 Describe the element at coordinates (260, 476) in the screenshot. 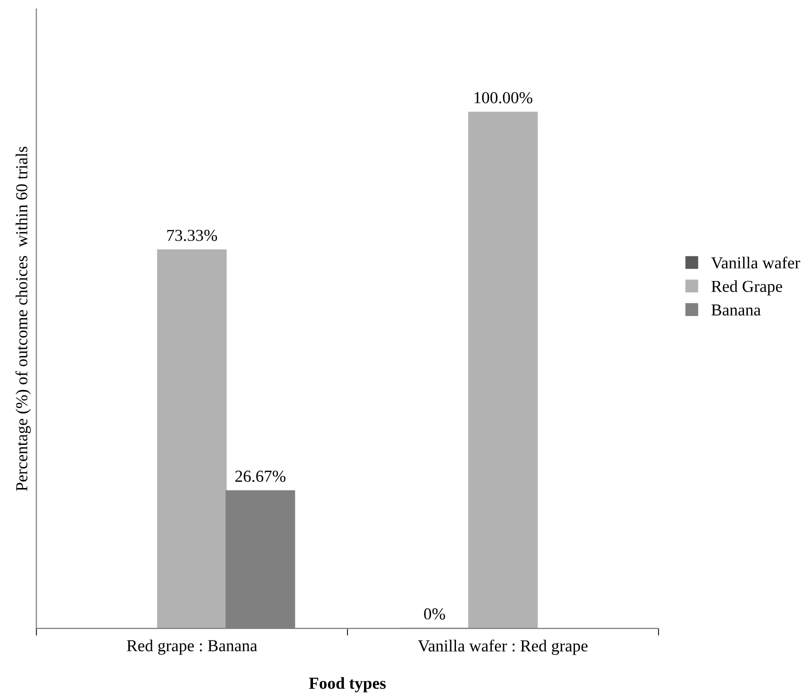

I see `data-label: 26.67%` at that location.